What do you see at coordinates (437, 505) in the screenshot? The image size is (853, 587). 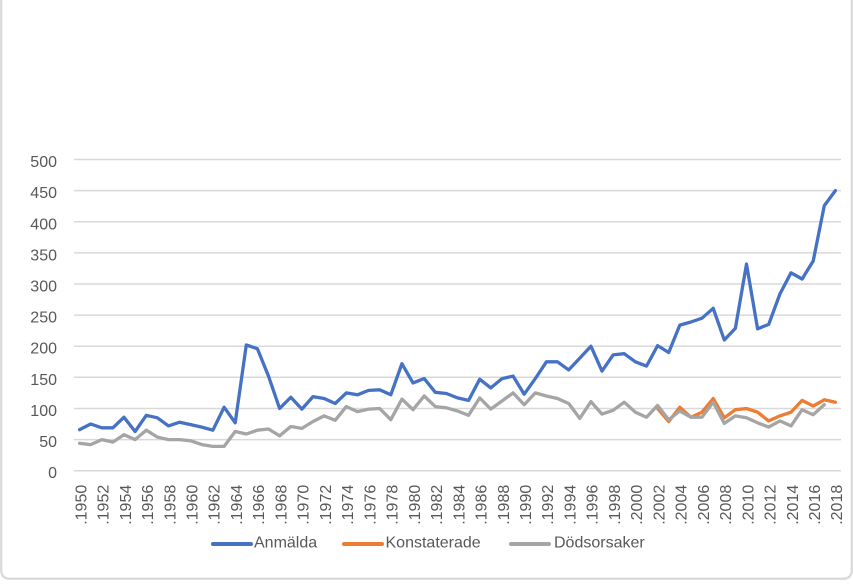 I see `svg-text: .1982` at bounding box center [437, 505].